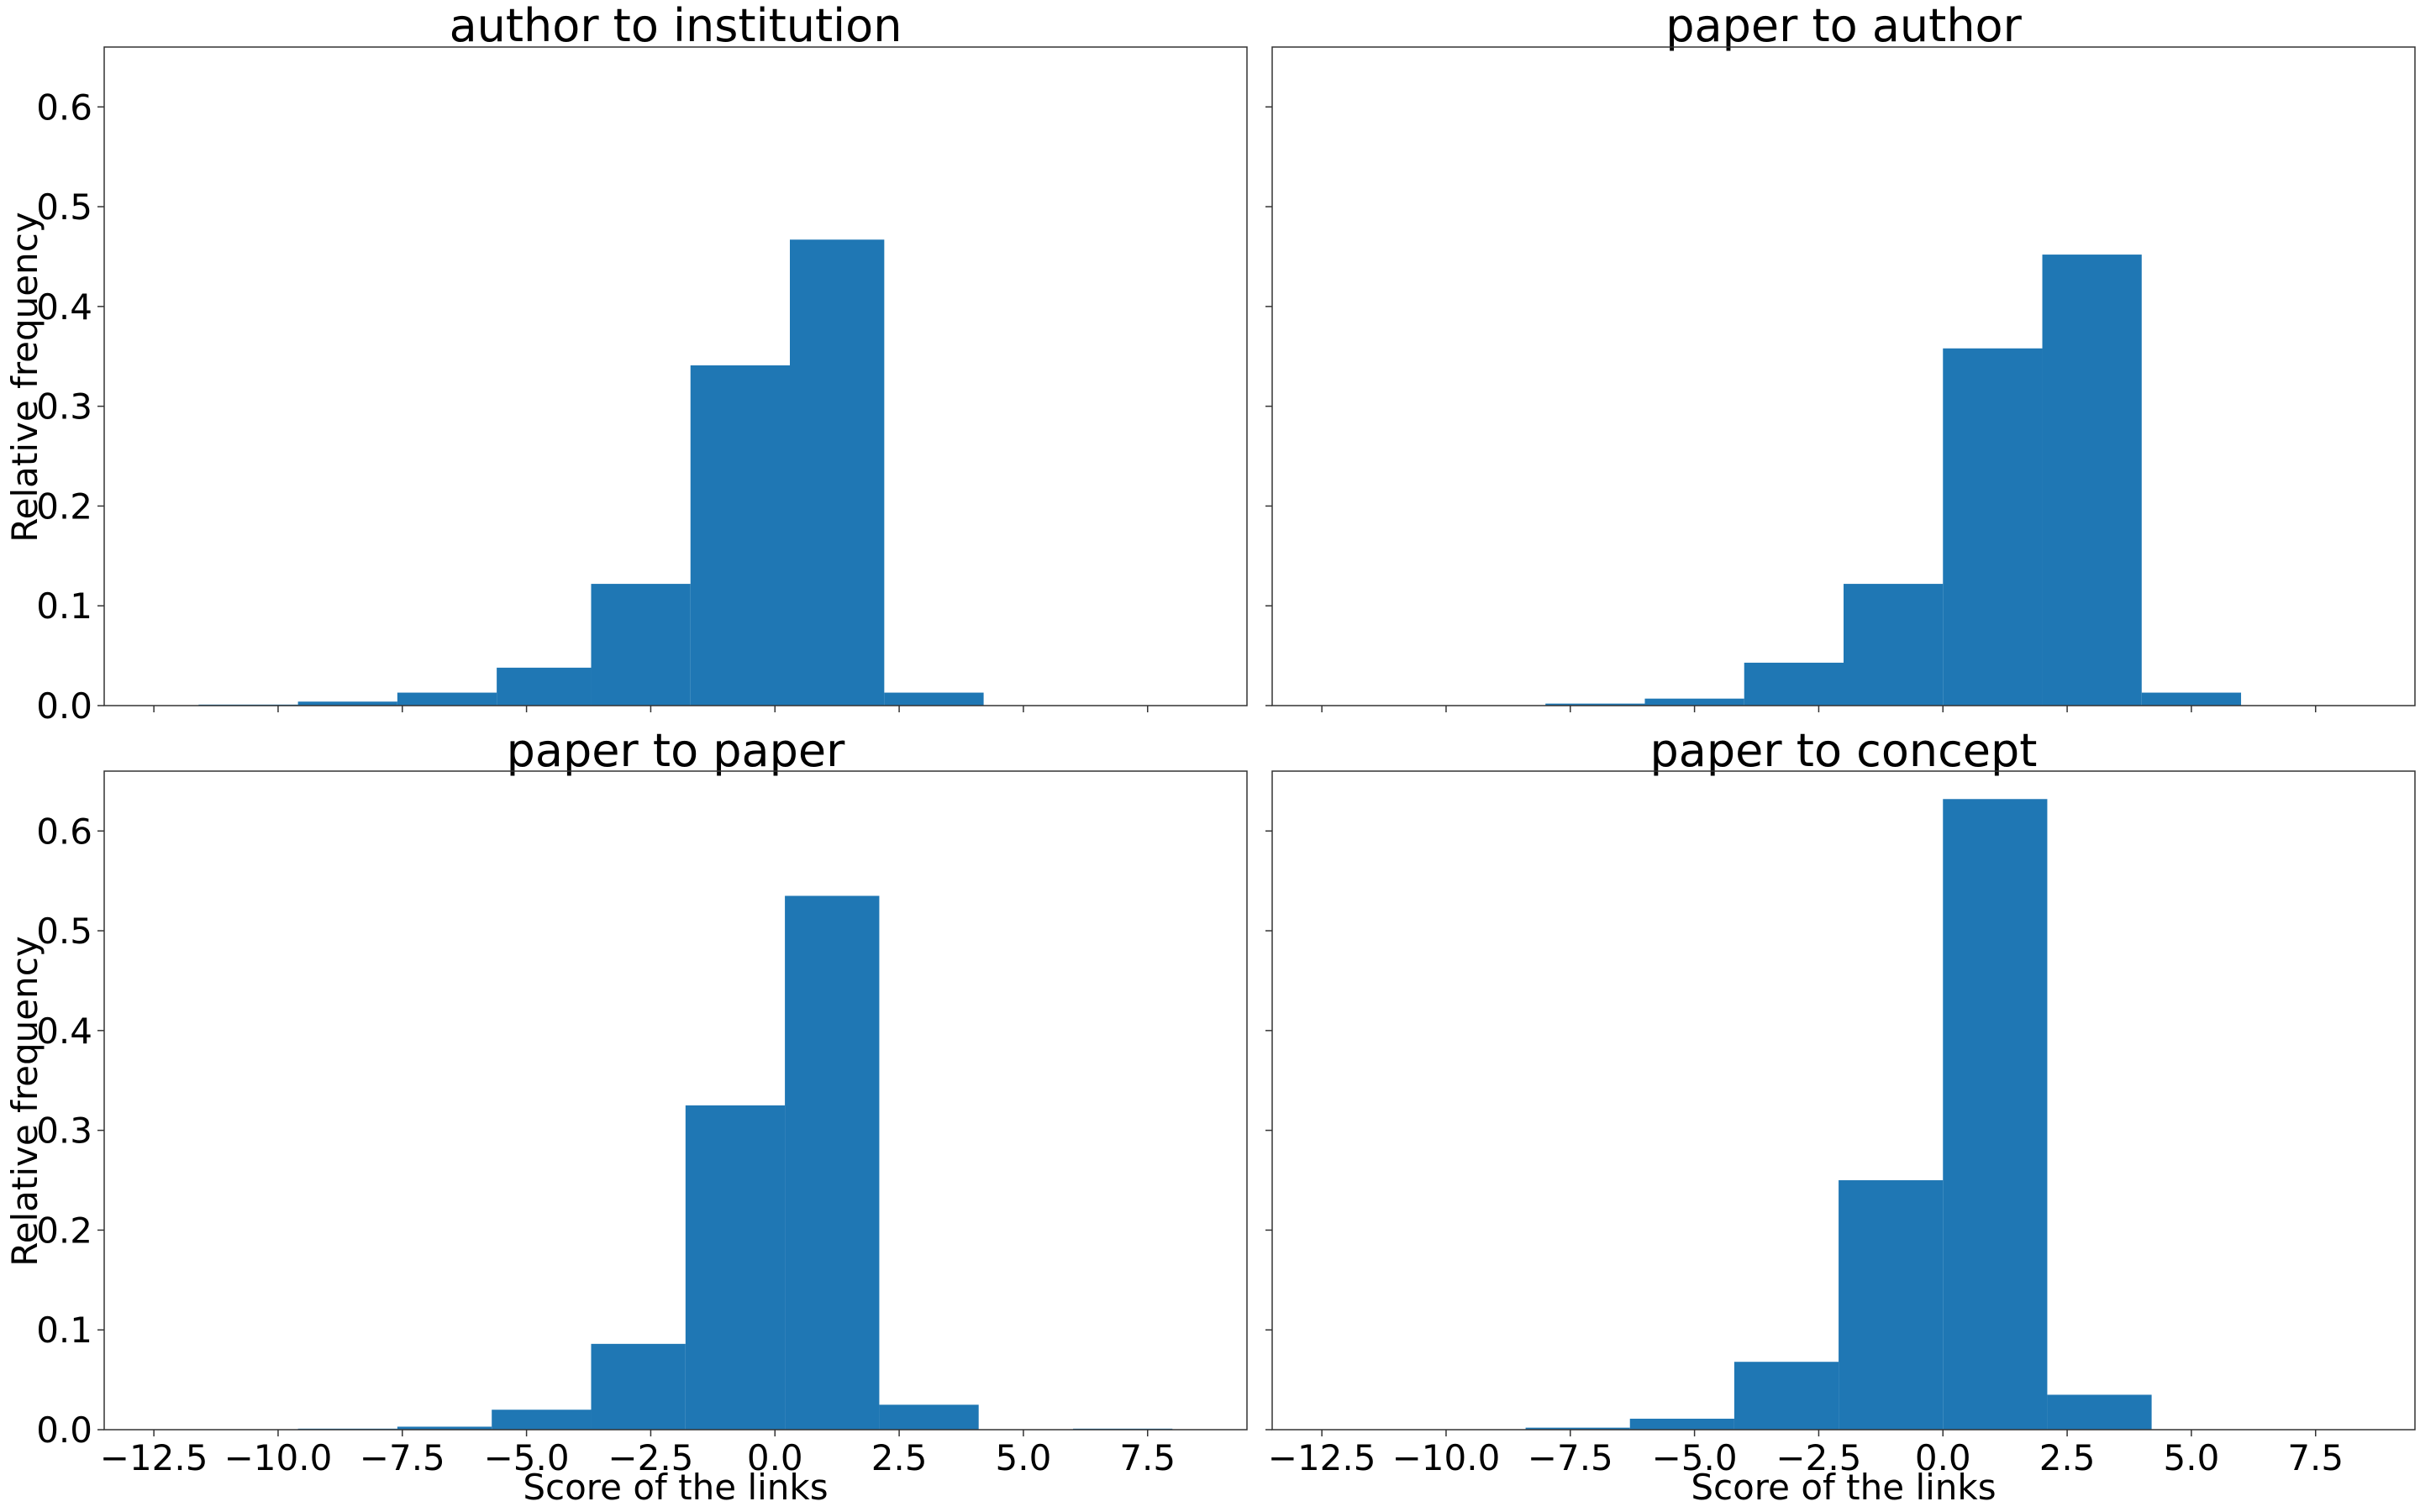  I want to click on panel-title: paper to concept, so click(1844, 750).